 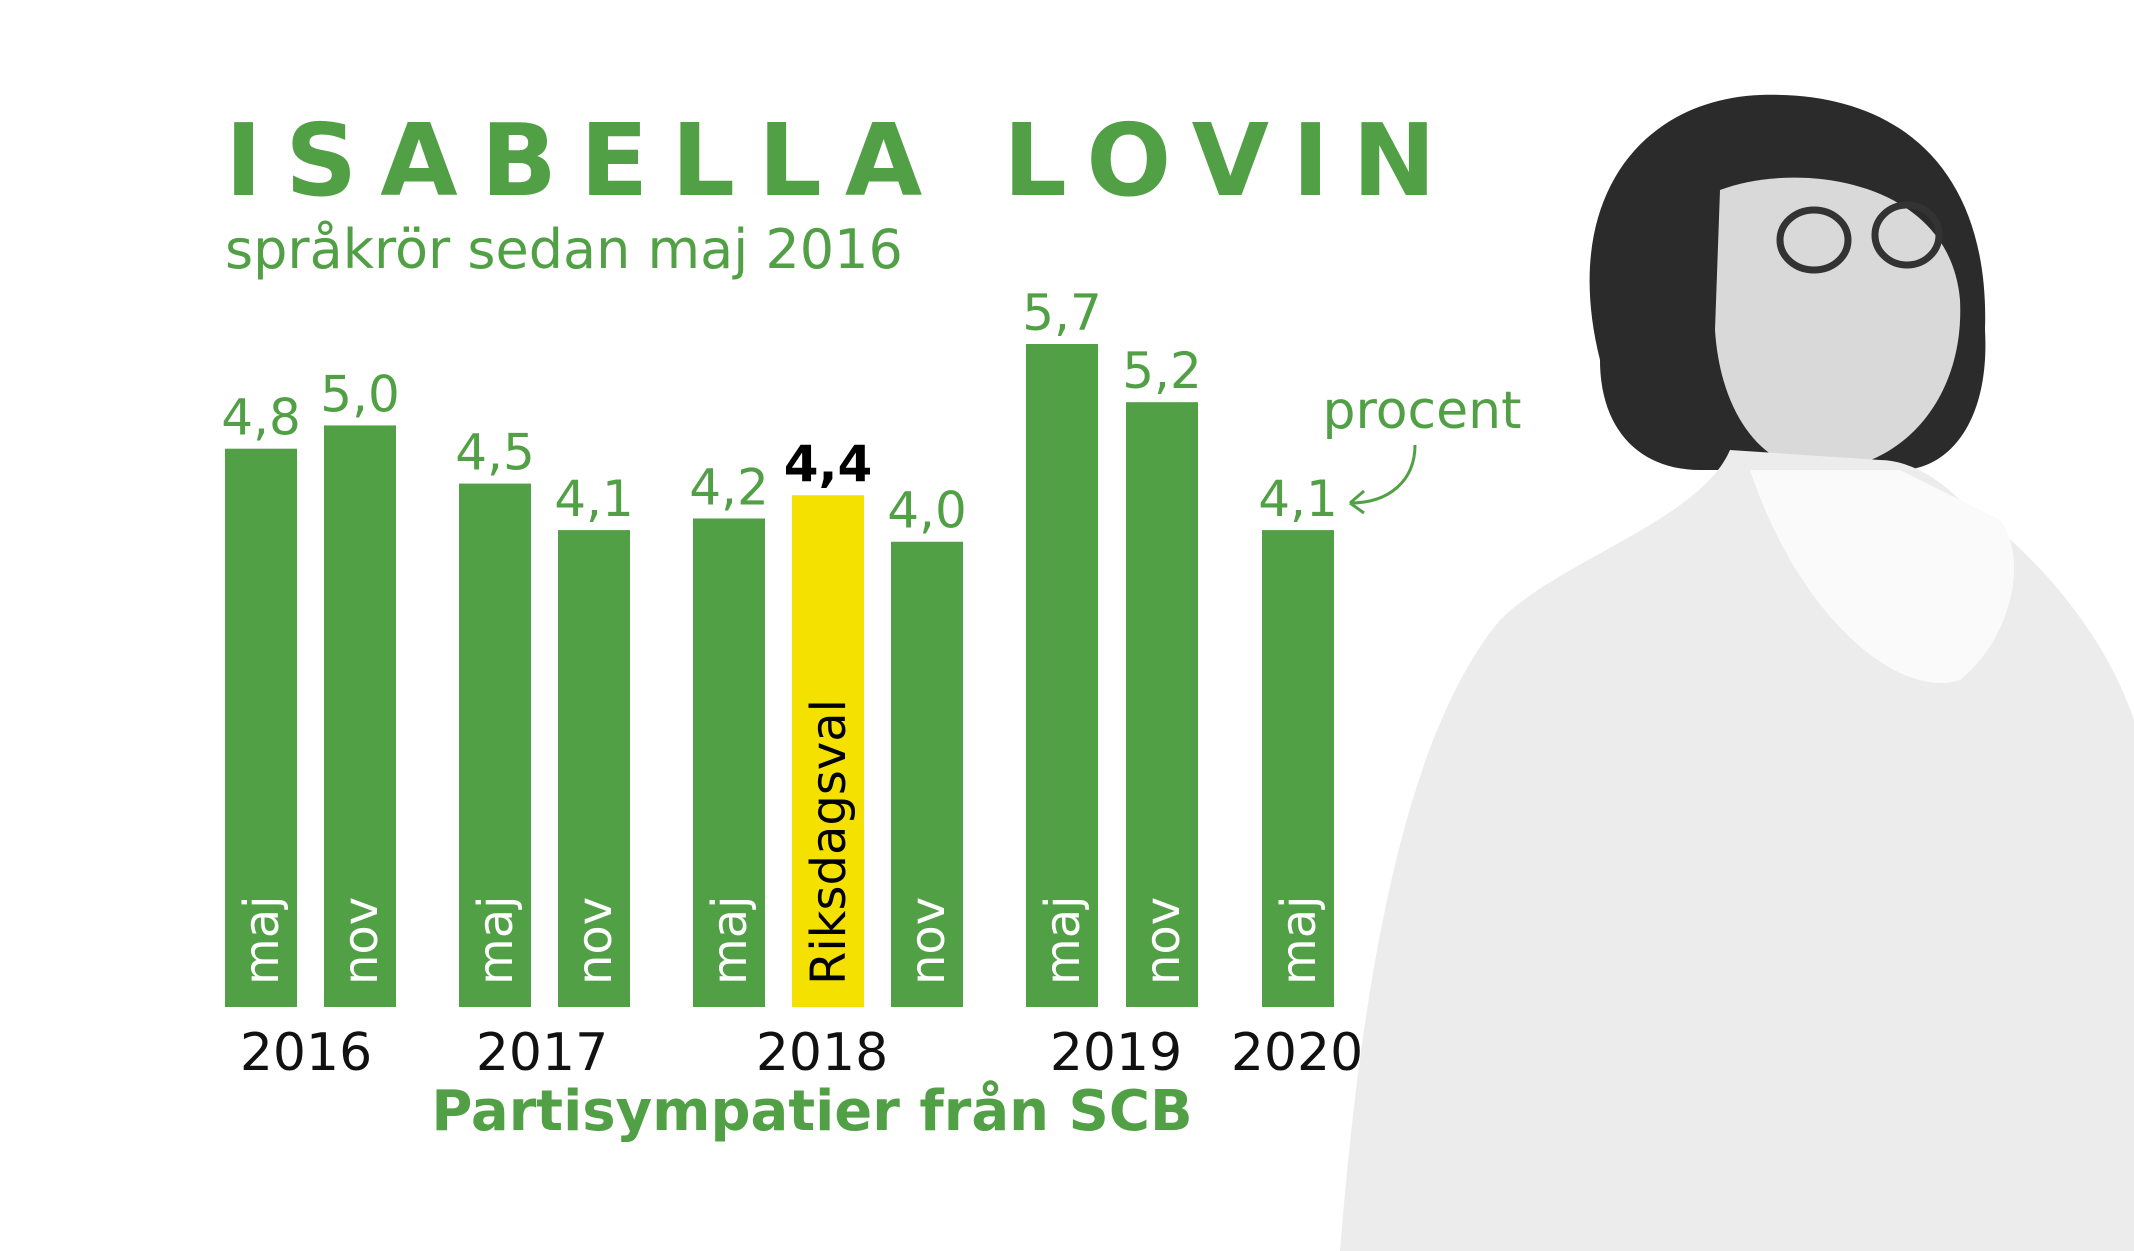 What do you see at coordinates (1116, 1053) in the screenshot?
I see `year-label: 2019` at bounding box center [1116, 1053].